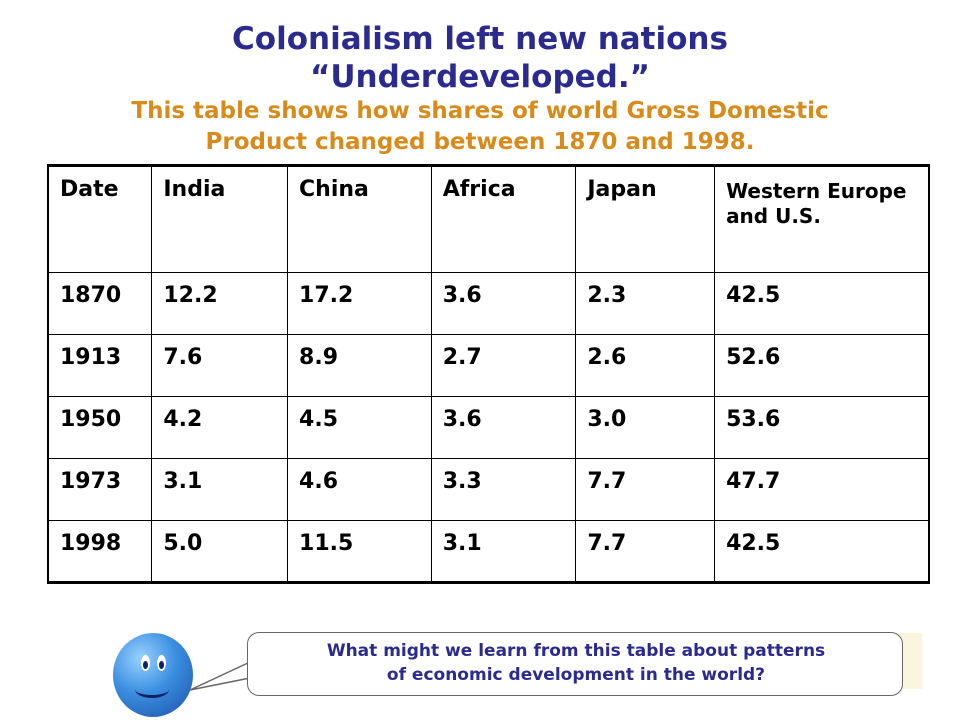 The image size is (960, 720). What do you see at coordinates (576, 675) in the screenshot?
I see `question-line-2: of economic development in the world?` at bounding box center [576, 675].